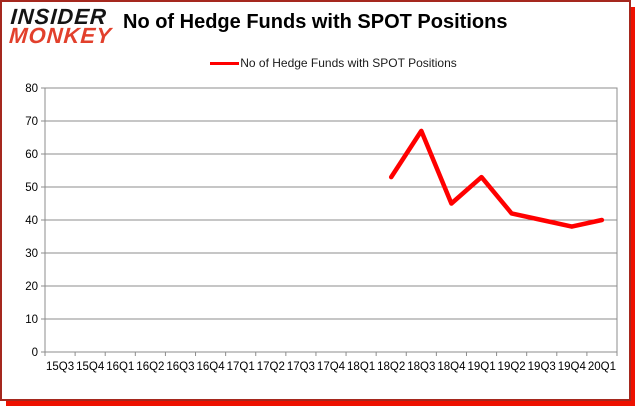 The width and height of the screenshot is (637, 408). I want to click on y-axis-label: 40, so click(31, 221).